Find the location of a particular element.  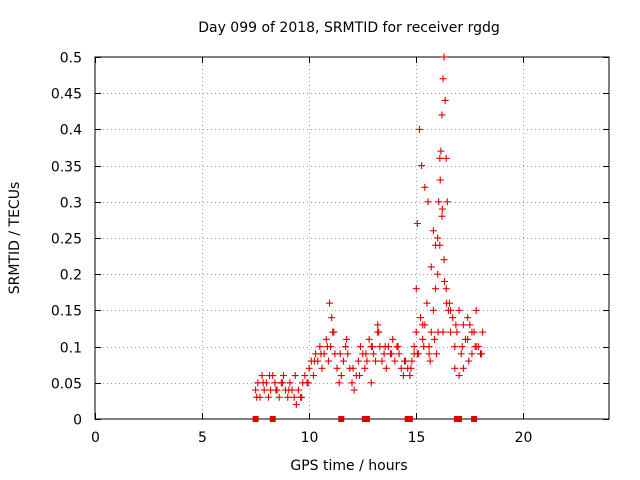

y-tick-label: 0.15 is located at coordinates (66, 312).